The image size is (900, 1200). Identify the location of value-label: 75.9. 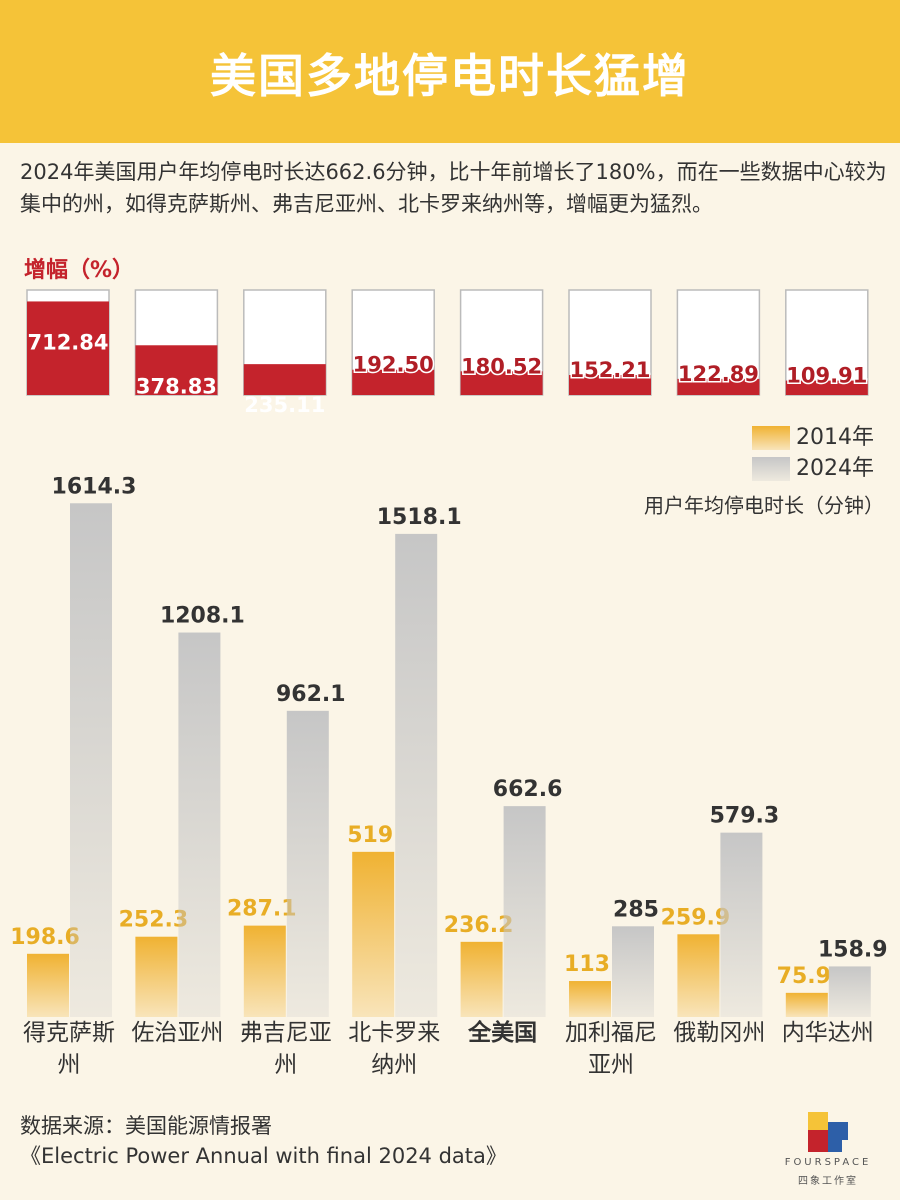
(804, 976).